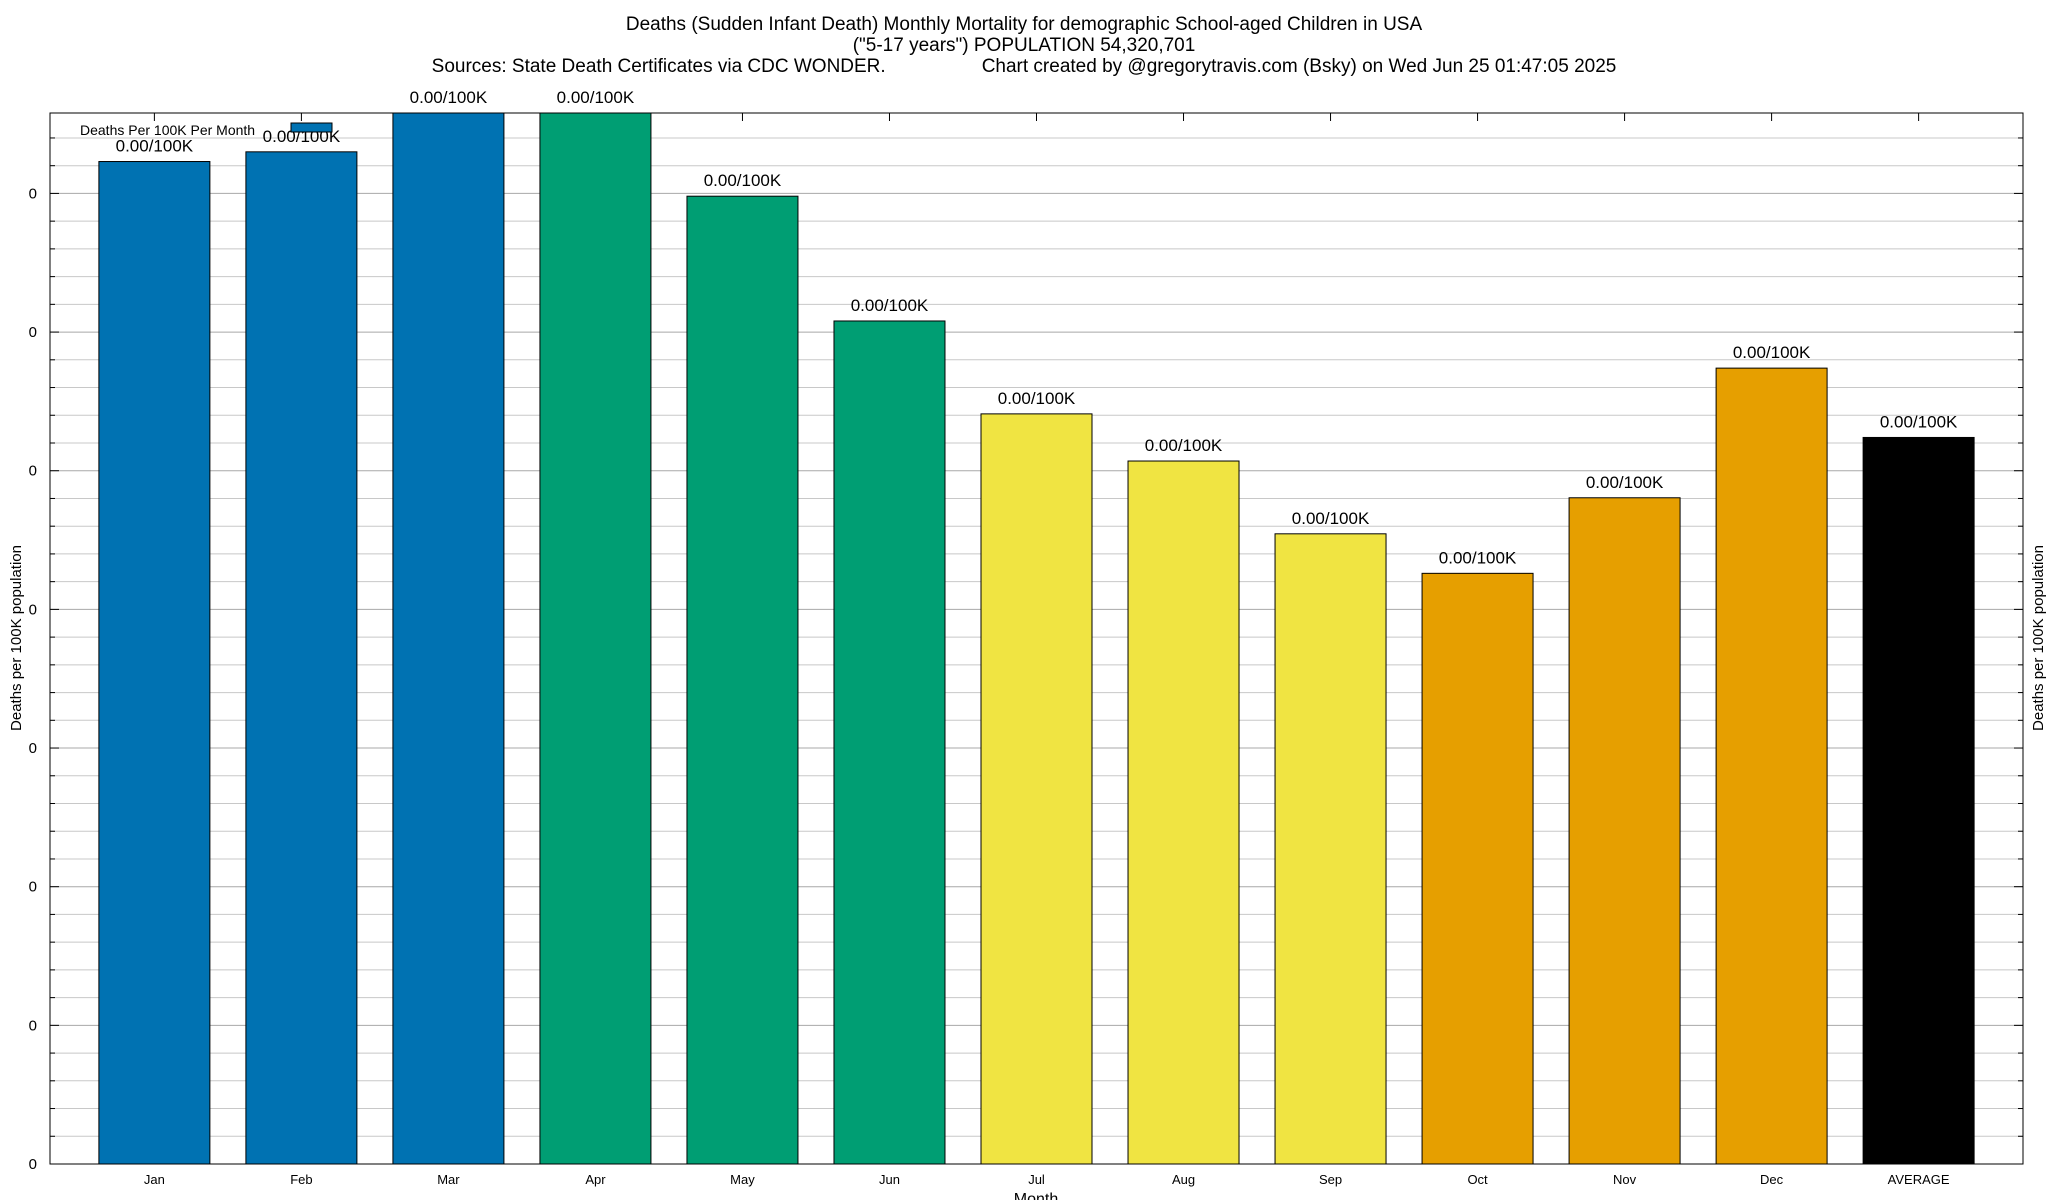 Image resolution: width=2048 pixels, height=1200 pixels. I want to click on bar-feb, so click(301, 658).